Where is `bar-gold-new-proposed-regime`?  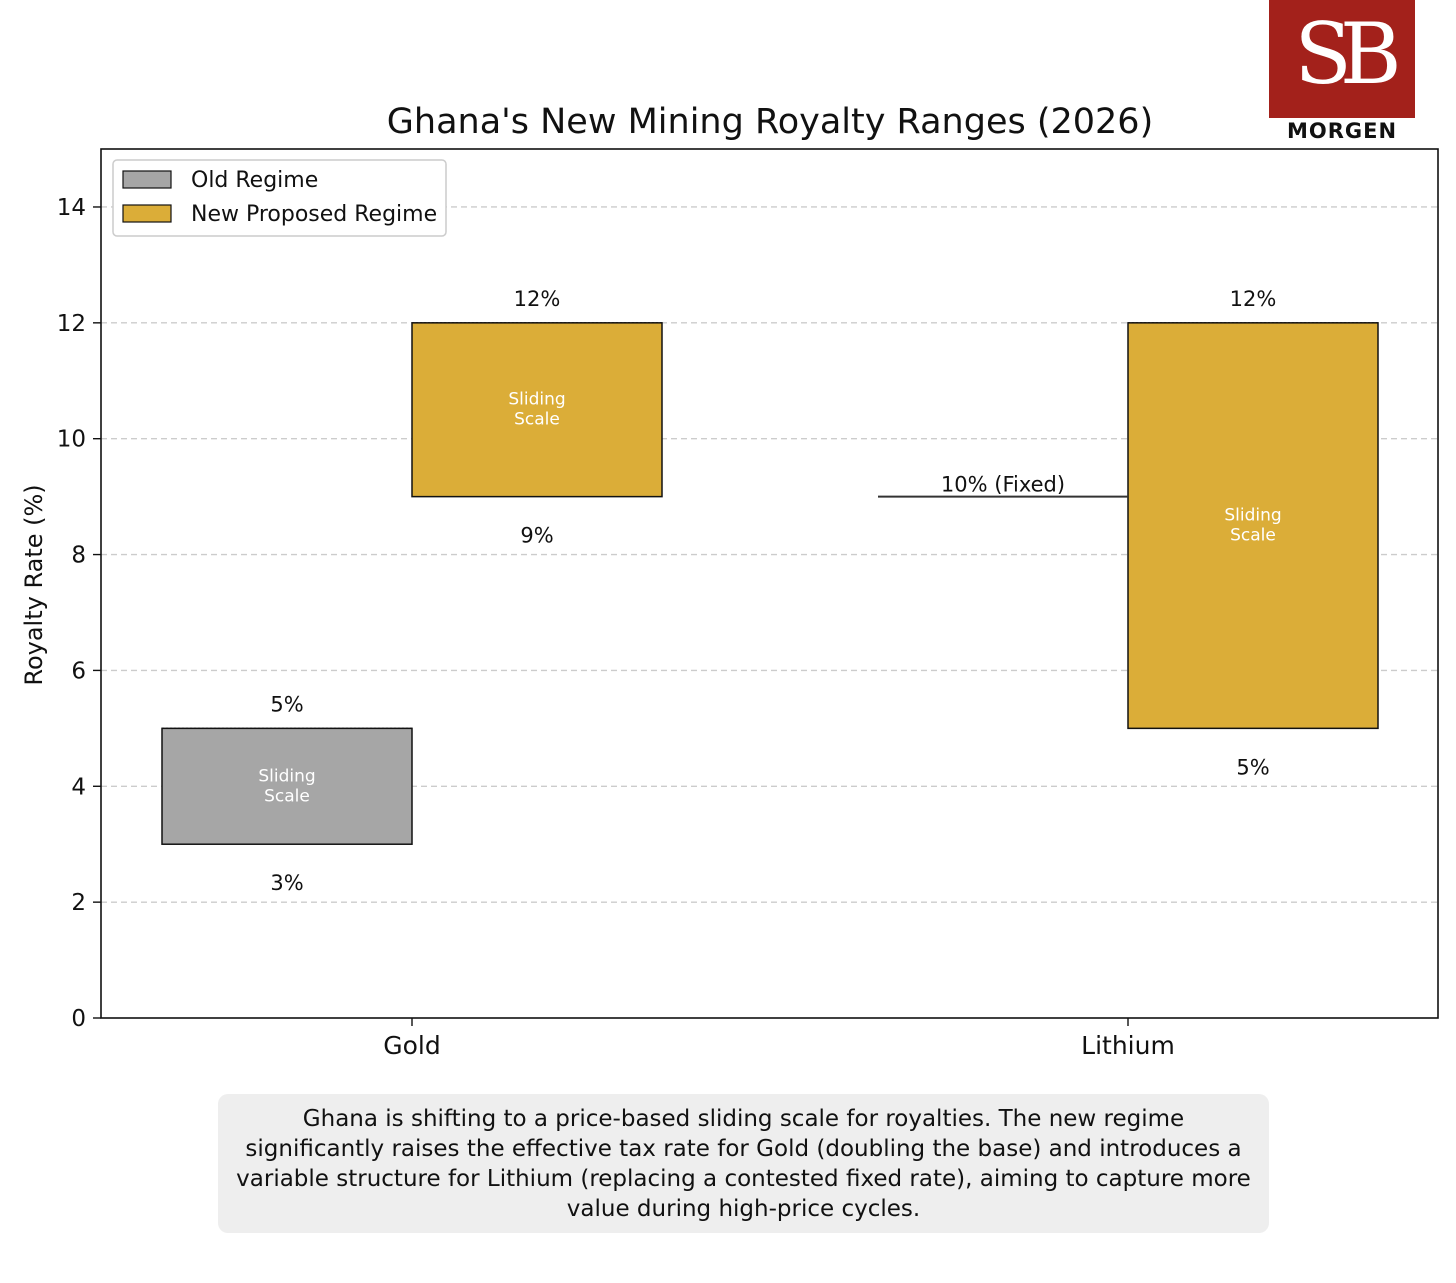 bar-gold-new-proposed-regime is located at coordinates (537, 410).